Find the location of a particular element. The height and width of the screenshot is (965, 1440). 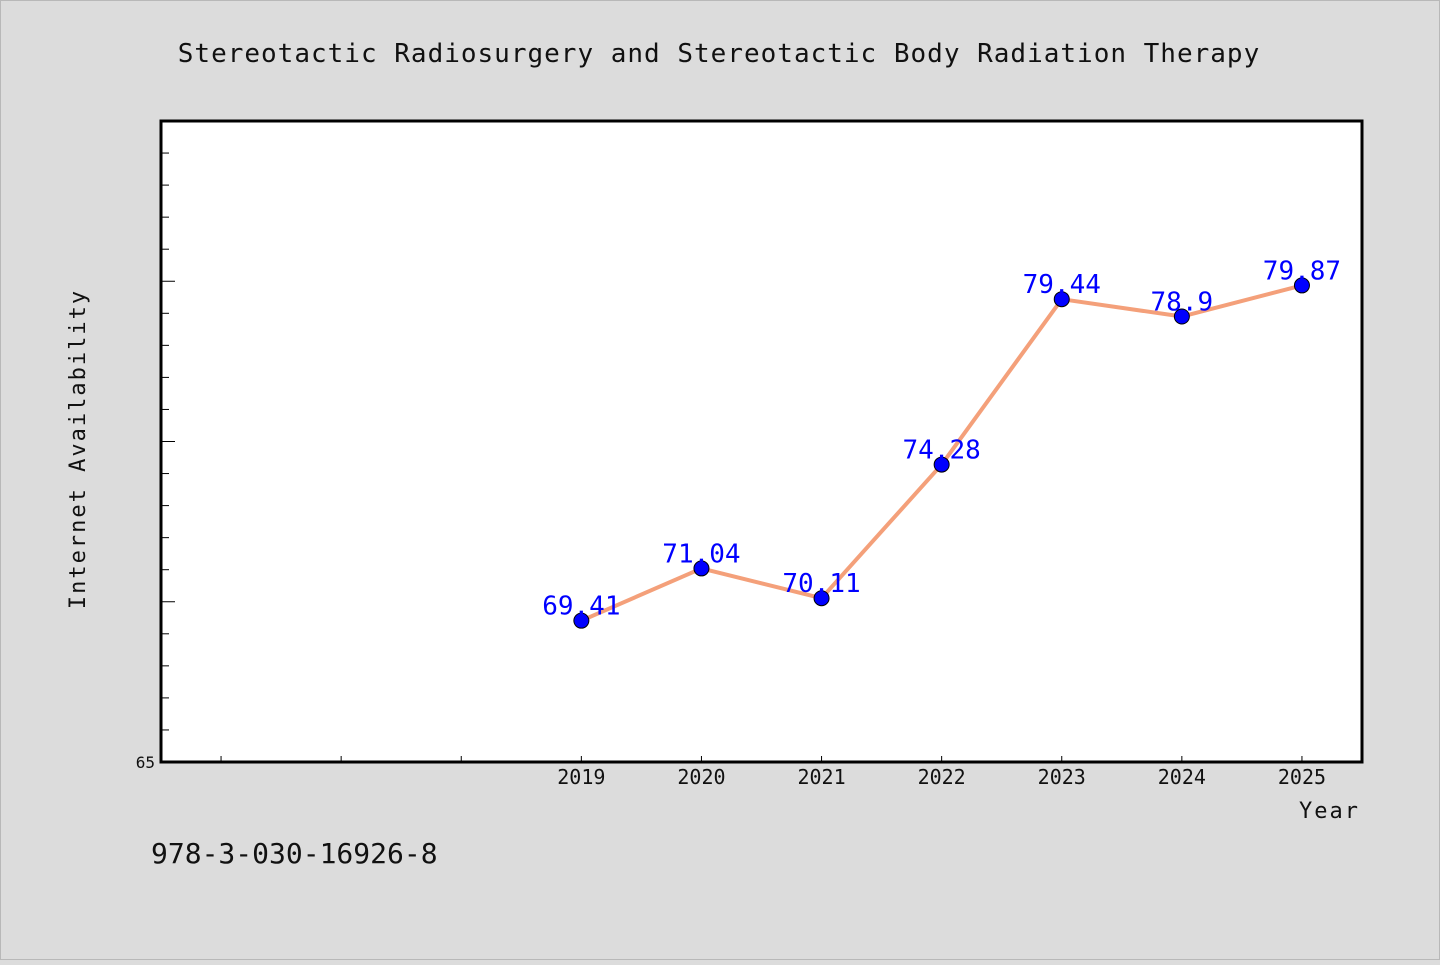

y-axis-tick-labels: 65 is located at coordinates (145, 762).